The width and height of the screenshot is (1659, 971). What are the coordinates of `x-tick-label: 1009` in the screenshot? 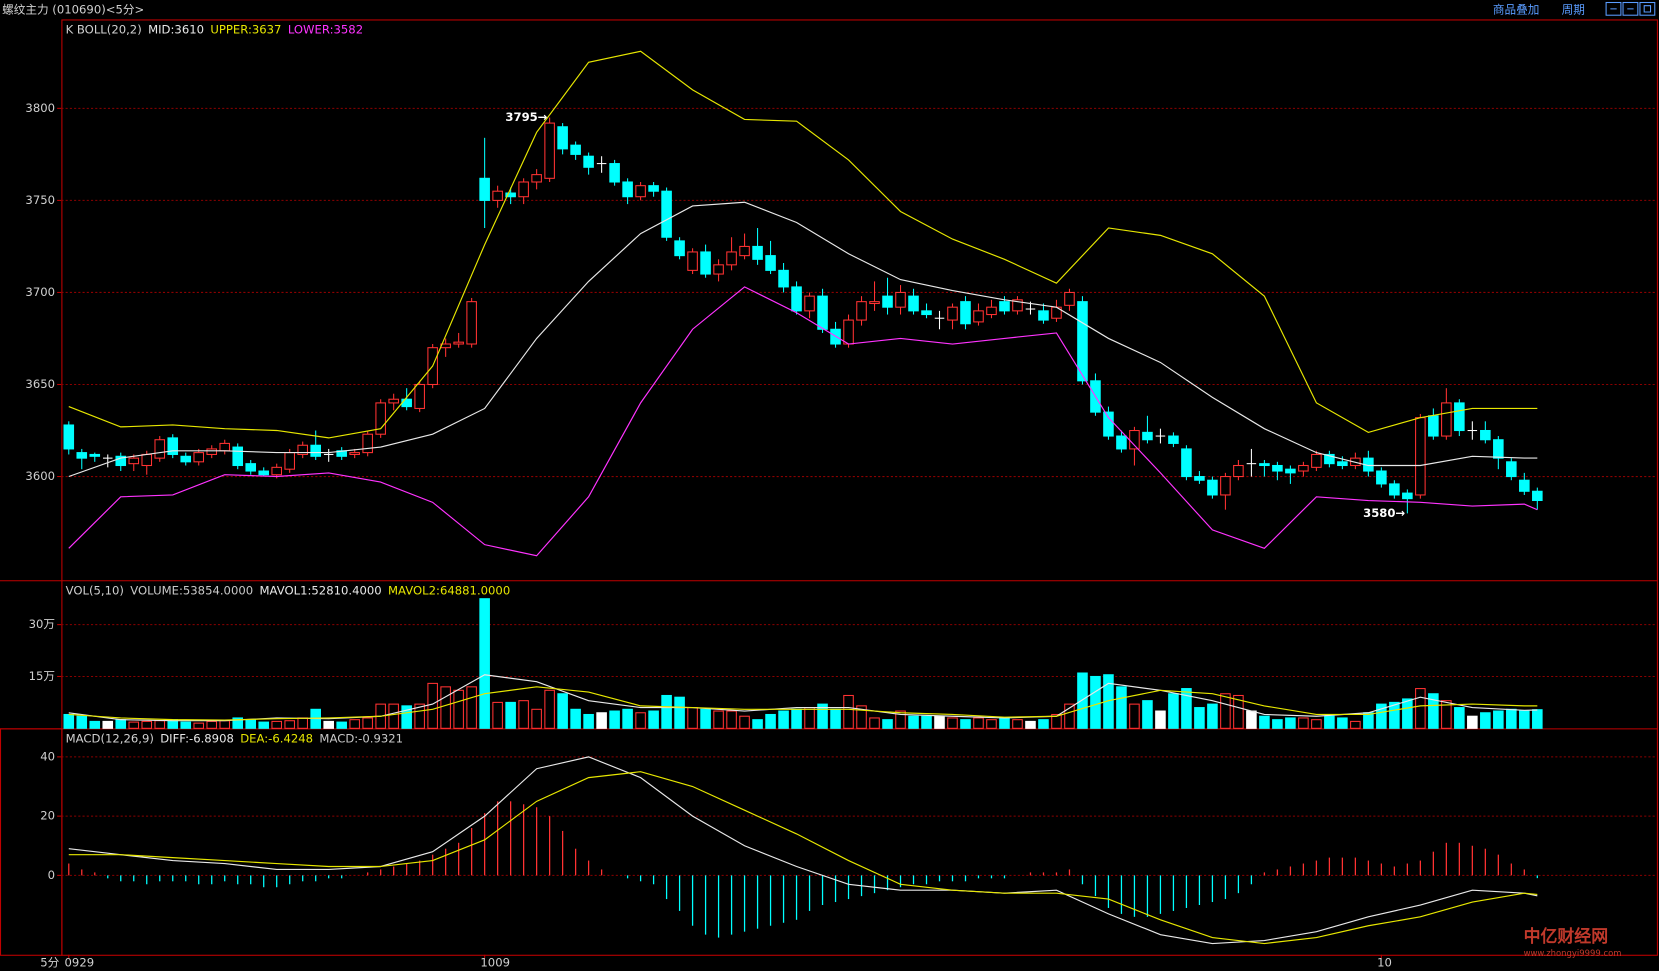 It's located at (495, 963).